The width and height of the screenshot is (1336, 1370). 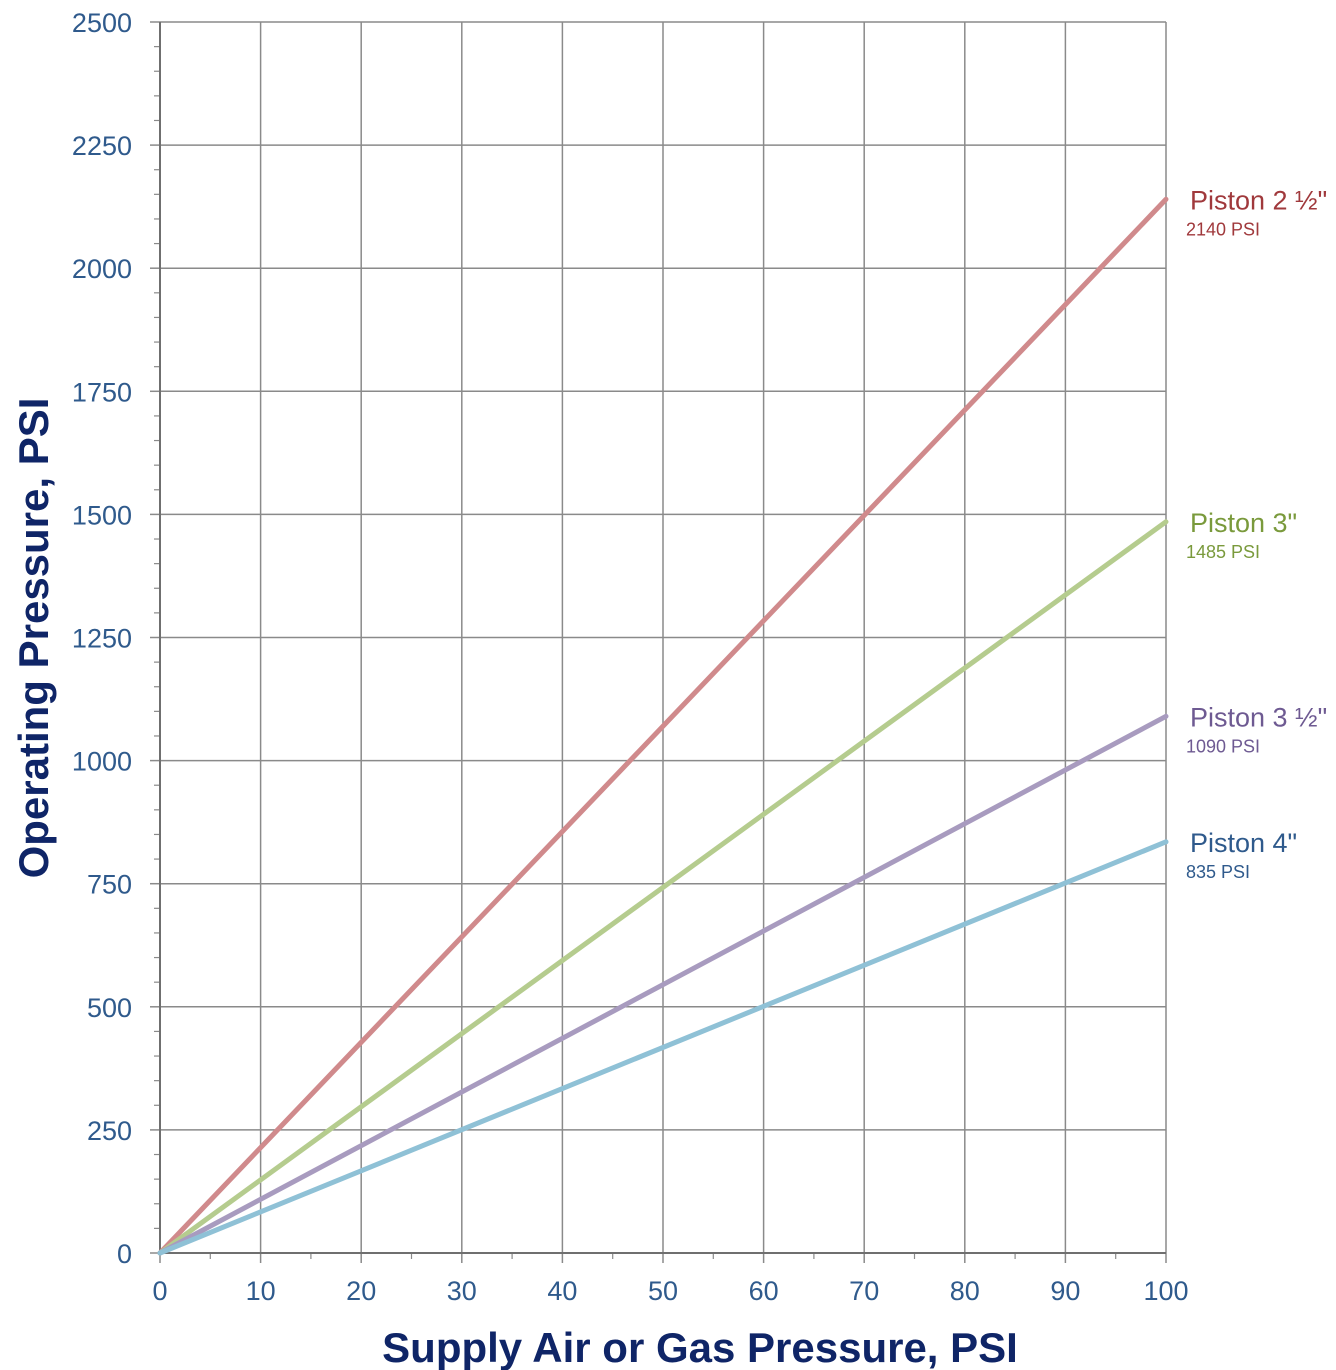 I want to click on series-name-label: Piston 3 ½", so click(x=1258, y=717).